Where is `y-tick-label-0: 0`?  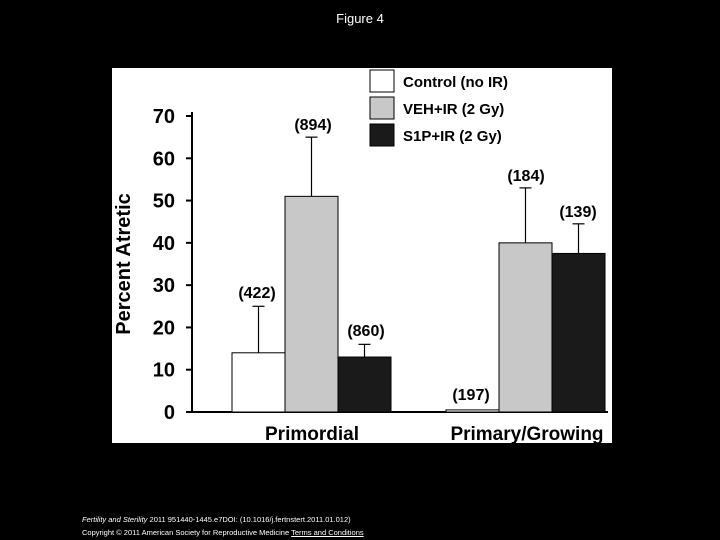 y-tick-label-0: 0 is located at coordinates (169, 413).